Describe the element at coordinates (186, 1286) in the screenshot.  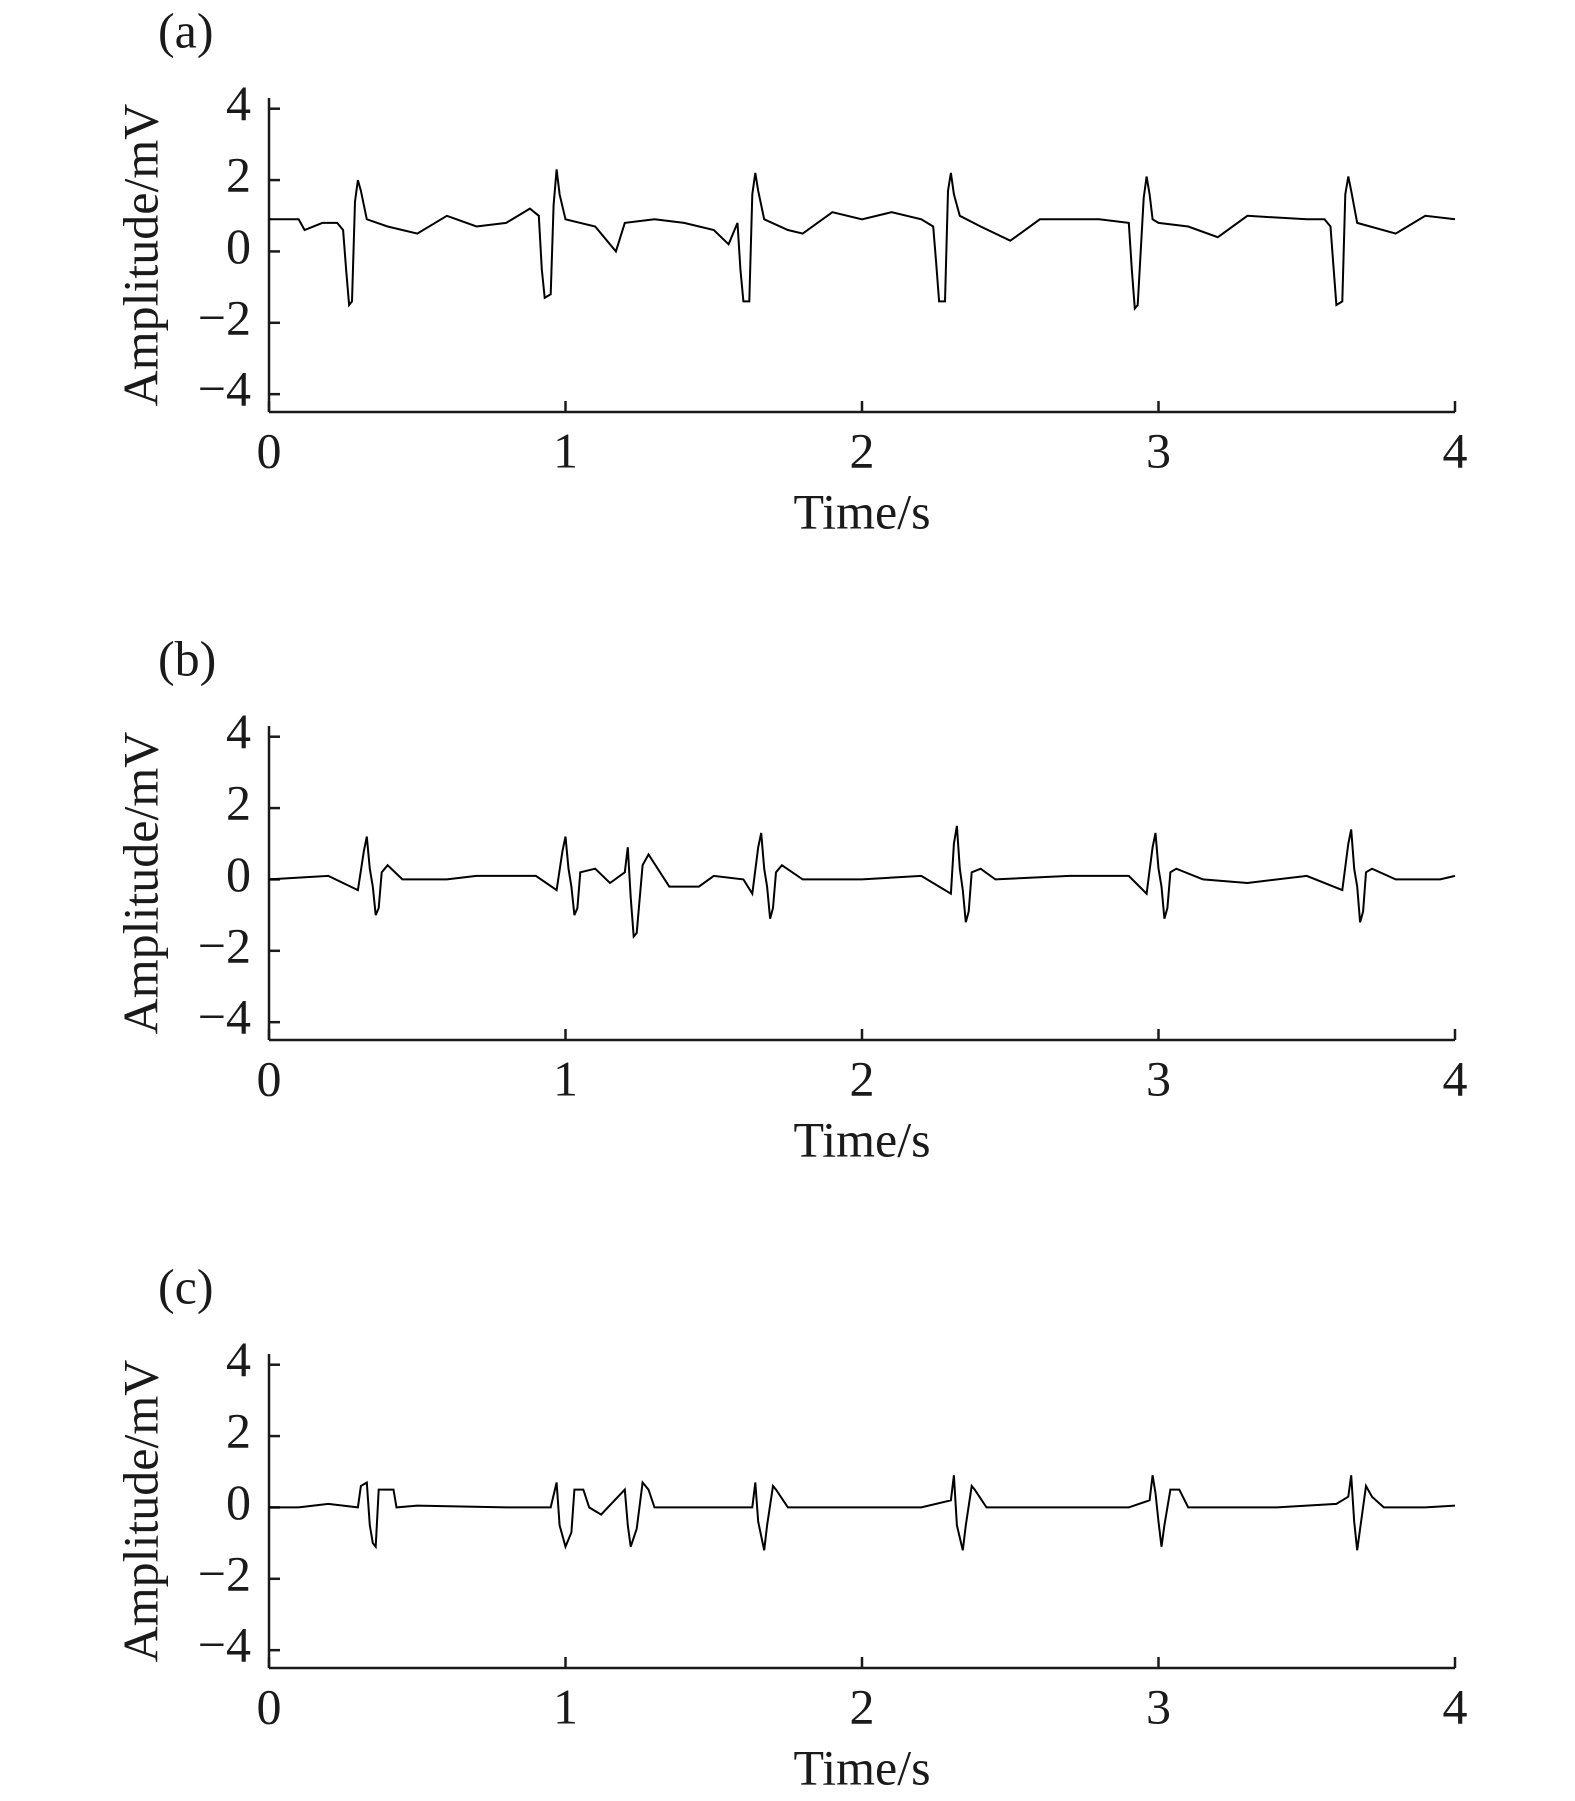
I see `panel-label: (c)` at that location.